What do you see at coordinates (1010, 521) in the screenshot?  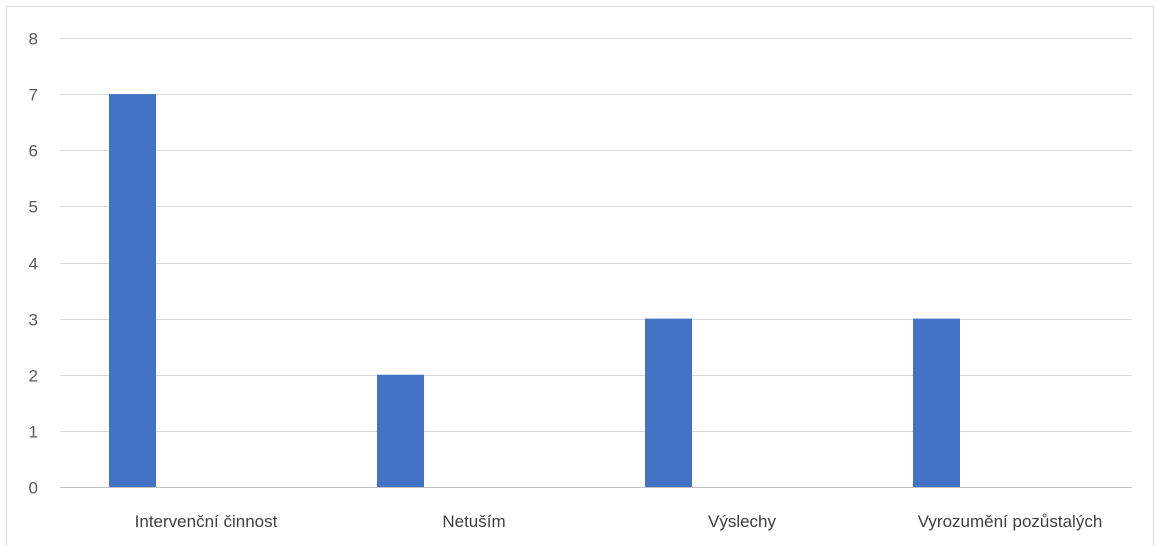 I see `x-category-label: Vyrozumění pozůstalých` at bounding box center [1010, 521].